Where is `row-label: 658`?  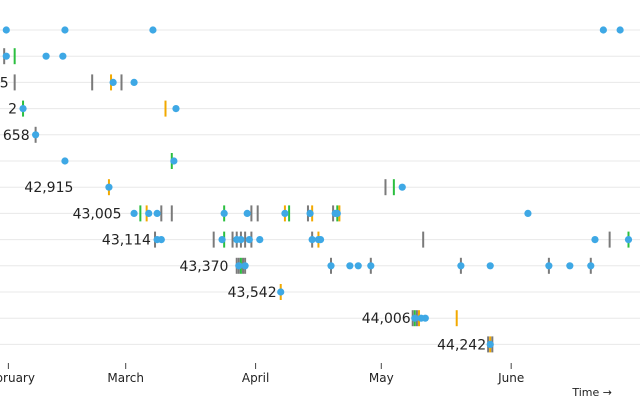
row-label: 658 is located at coordinates (16, 136).